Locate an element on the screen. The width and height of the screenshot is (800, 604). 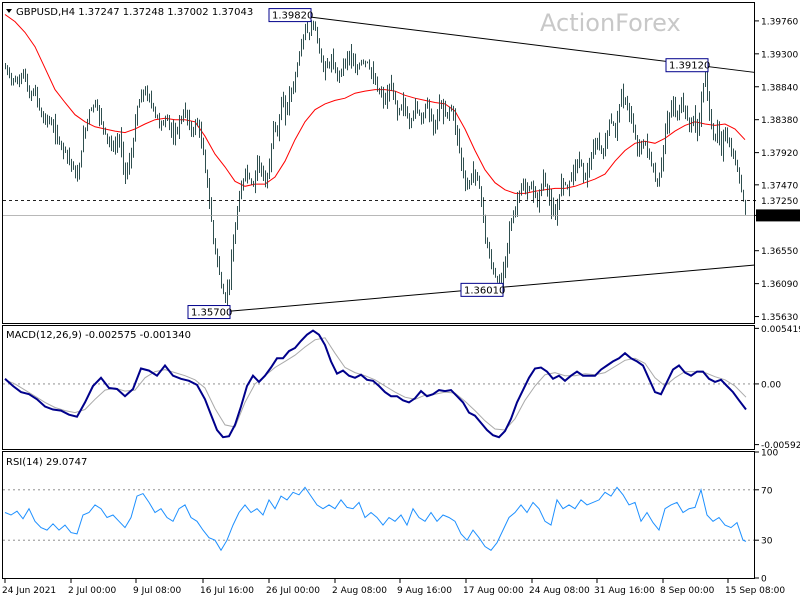
watermark: ActionForex is located at coordinates (610, 23).